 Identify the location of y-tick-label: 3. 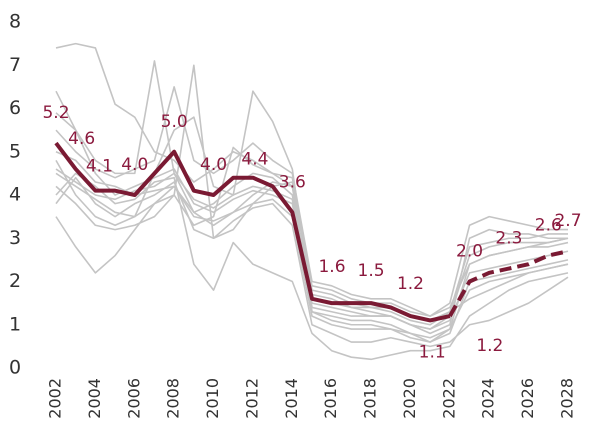
(15, 238).